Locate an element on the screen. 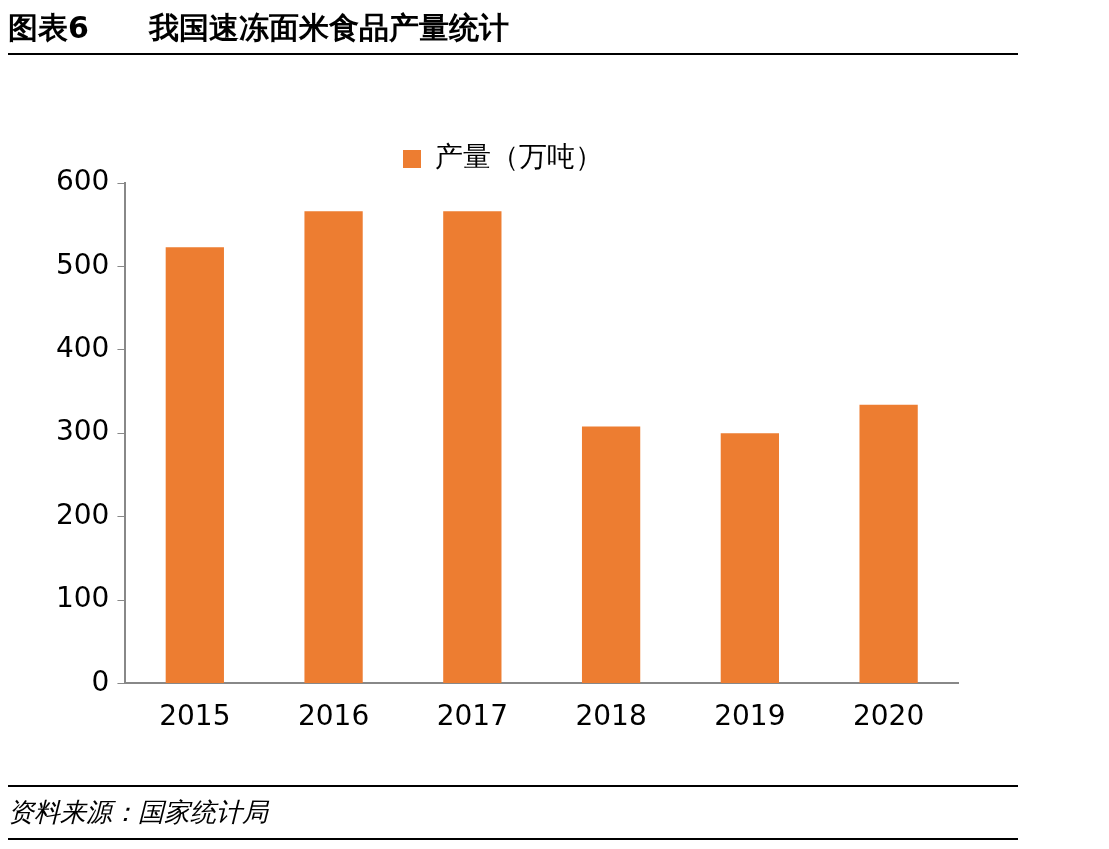  y-tick-label: 400 is located at coordinates (82, 348).